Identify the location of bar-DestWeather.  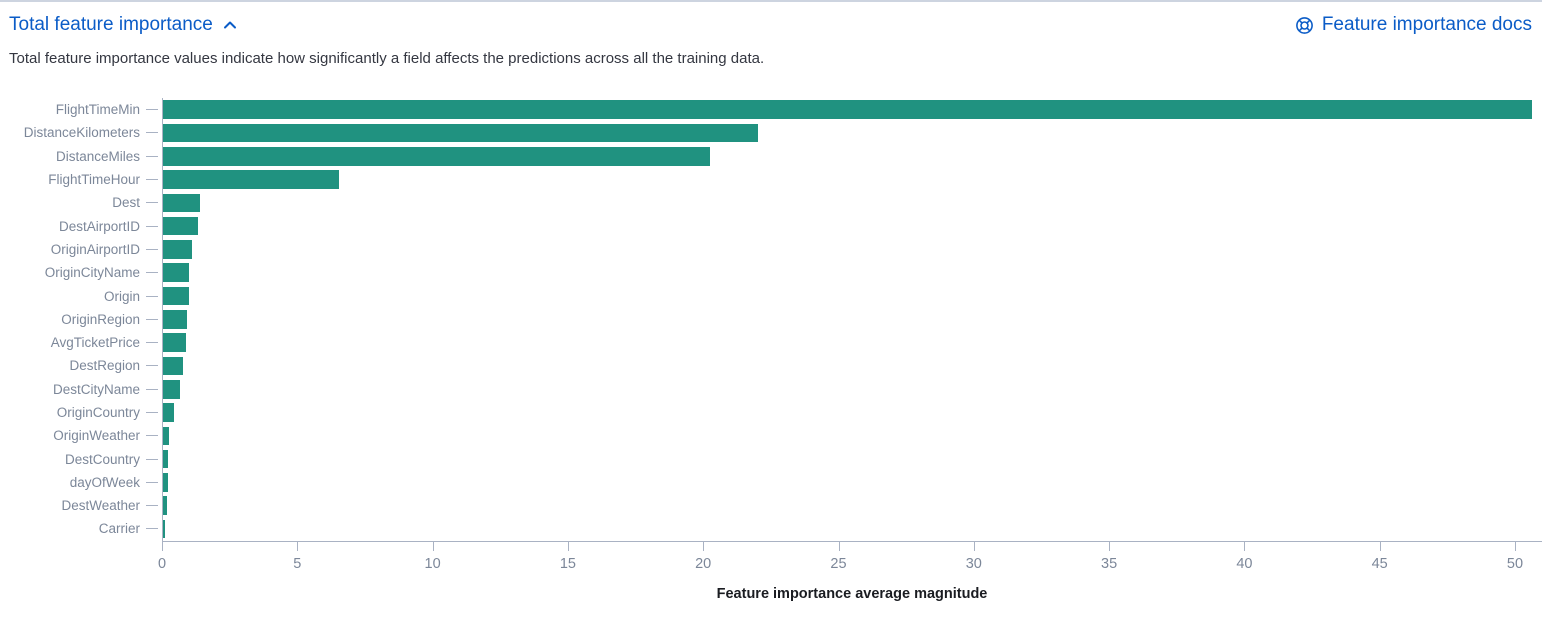
(165, 505).